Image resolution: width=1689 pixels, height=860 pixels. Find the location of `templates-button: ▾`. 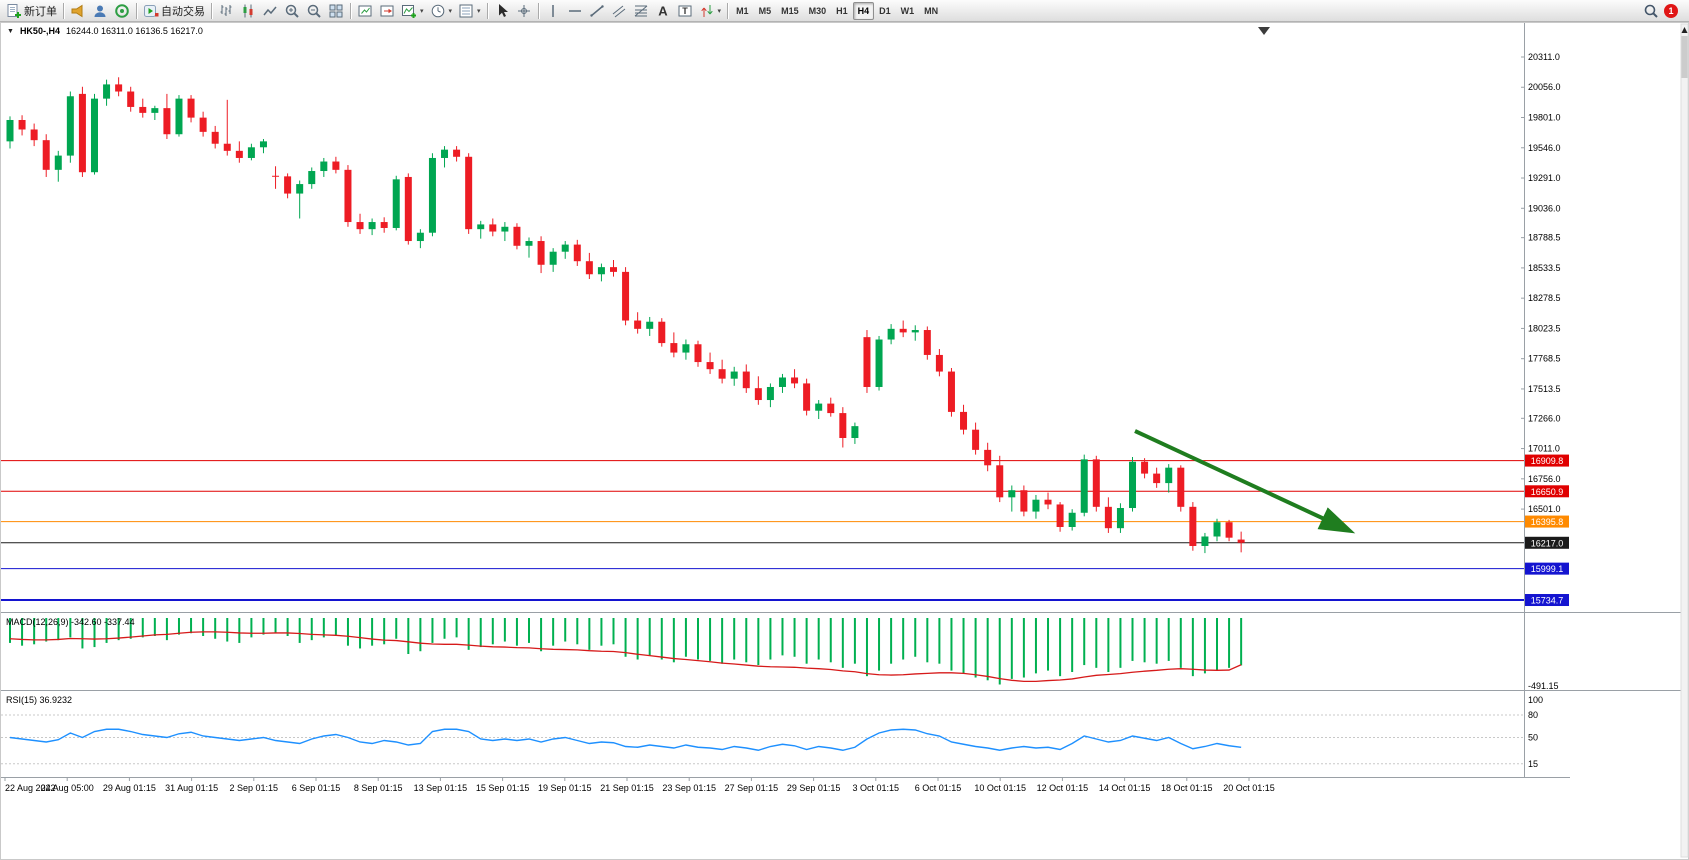

templates-button: ▾ is located at coordinates (469, 11).